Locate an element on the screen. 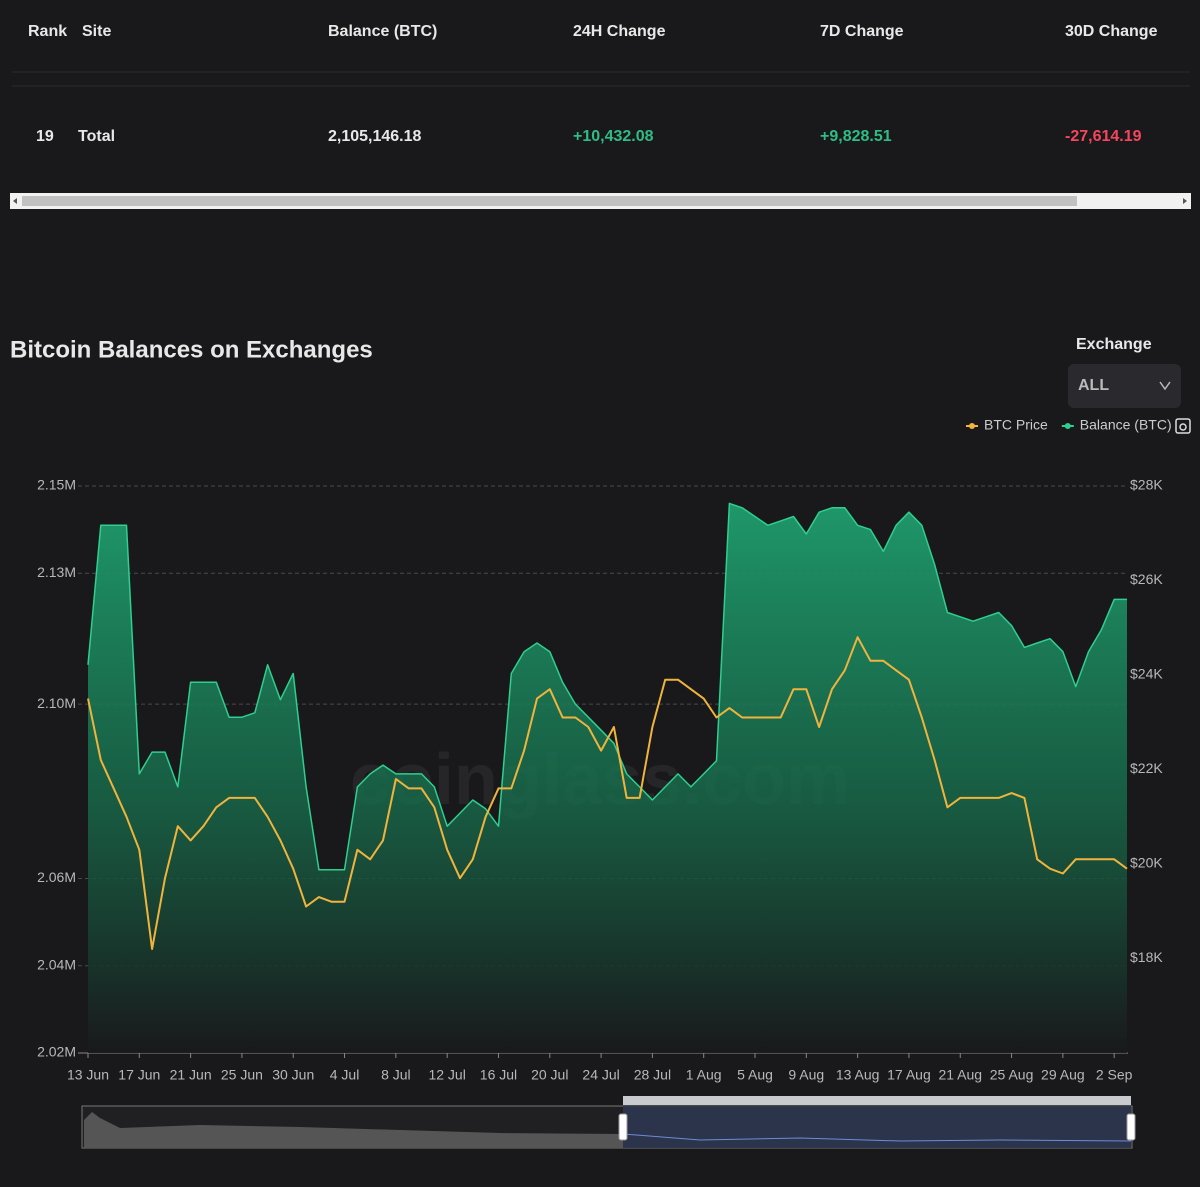 The width and height of the screenshot is (1200, 1187). y2-tick-label: $22K is located at coordinates (1146, 768).